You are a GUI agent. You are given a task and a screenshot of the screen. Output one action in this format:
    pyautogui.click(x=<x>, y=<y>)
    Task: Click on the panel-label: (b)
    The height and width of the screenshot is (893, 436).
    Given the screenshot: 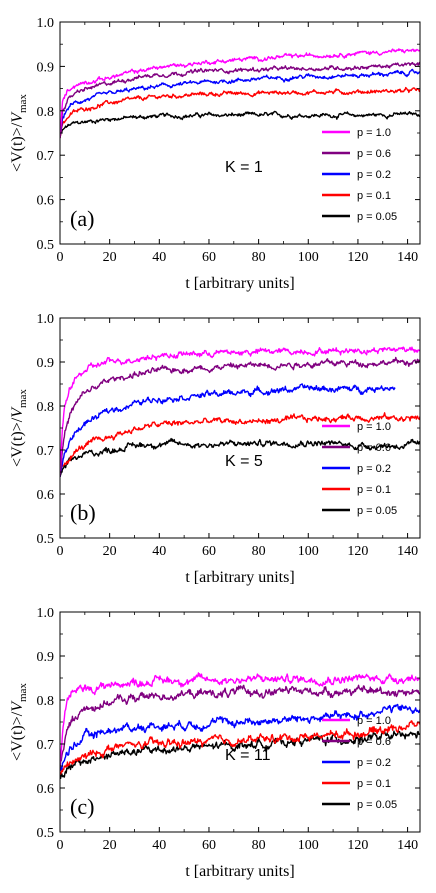 What is the action you would take?
    pyautogui.click(x=83, y=512)
    